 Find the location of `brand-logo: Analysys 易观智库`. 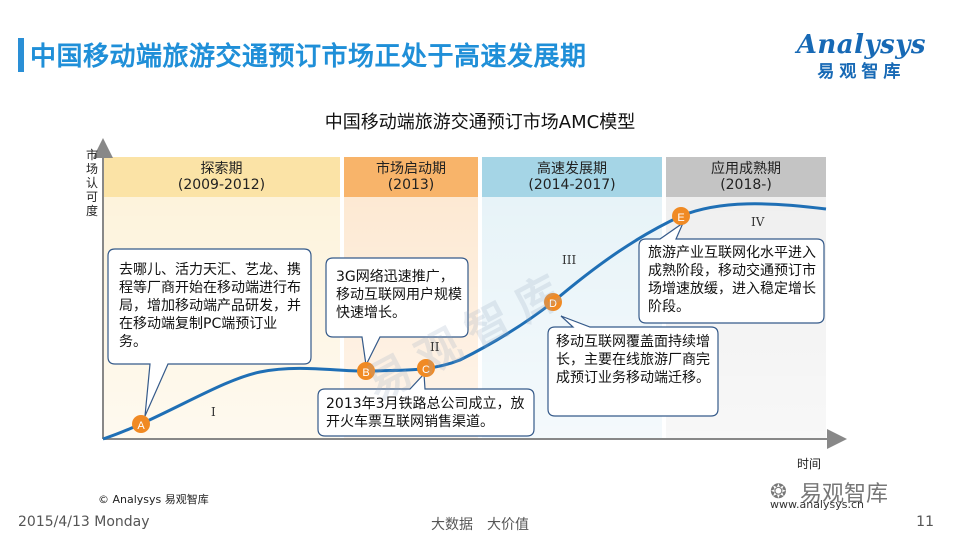

brand-logo: Analysys 易观智库 is located at coordinates (861, 56).